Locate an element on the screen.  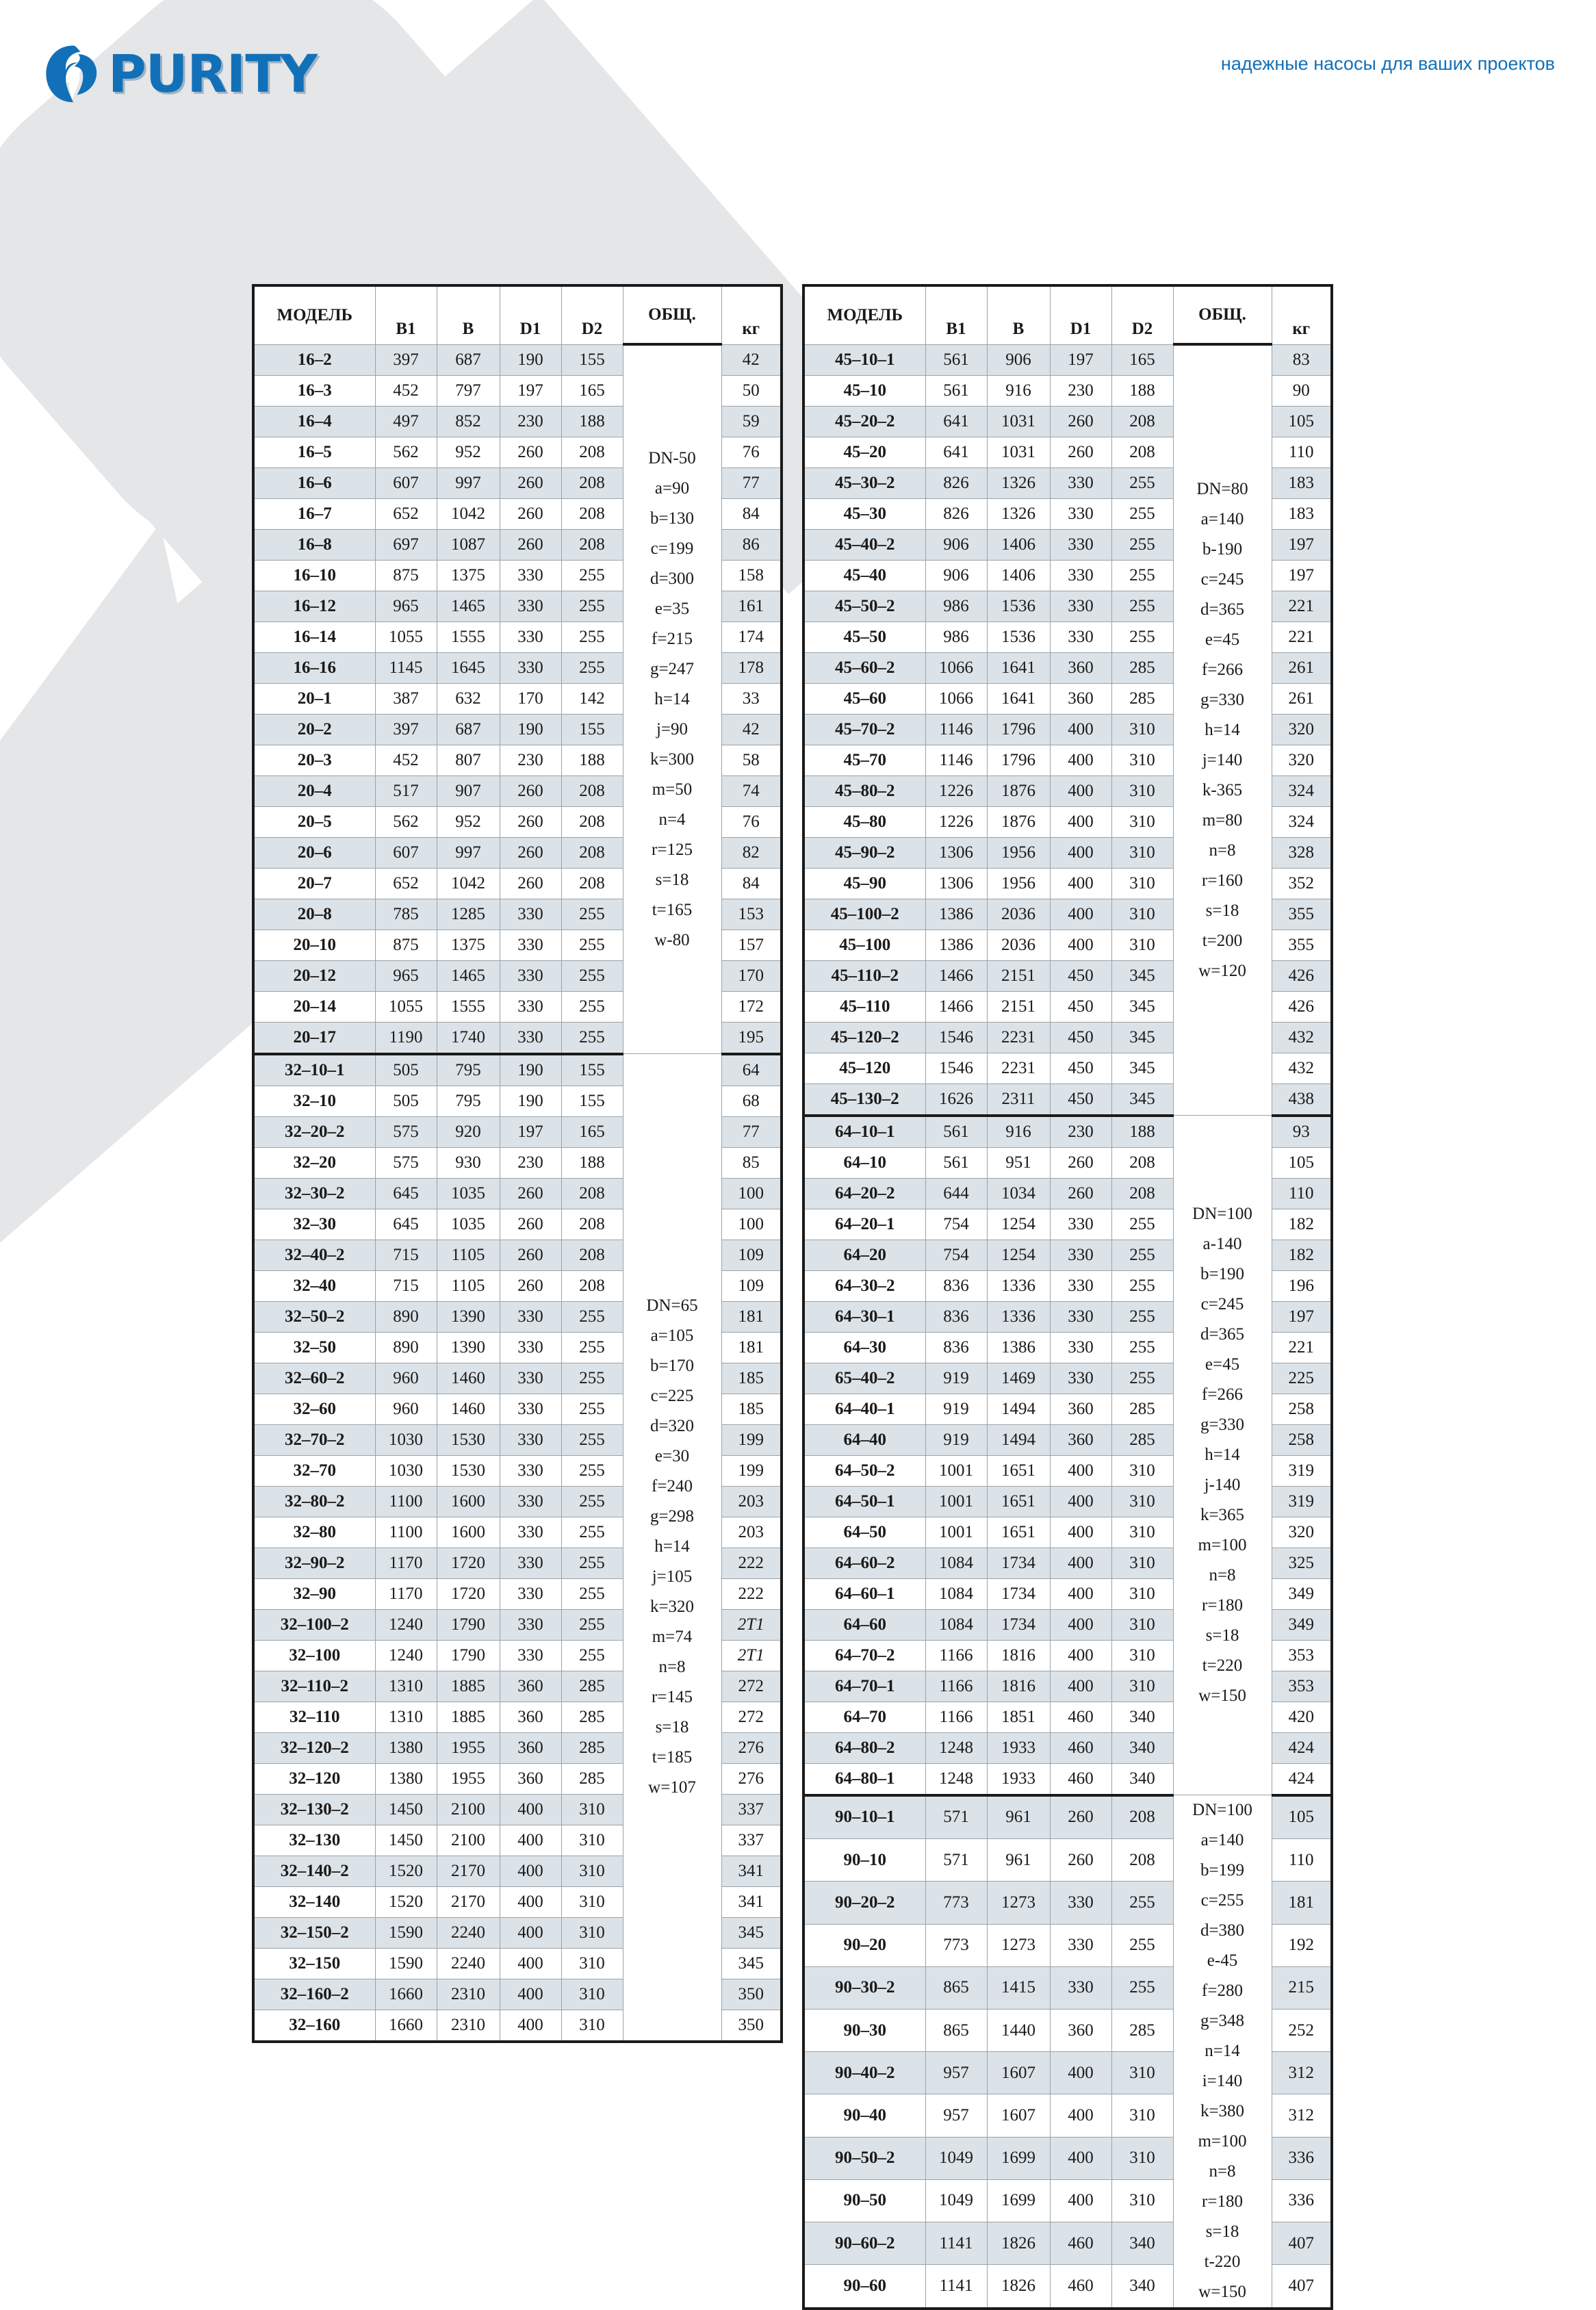
cell-b: 1042 is located at coordinates (468, 514).